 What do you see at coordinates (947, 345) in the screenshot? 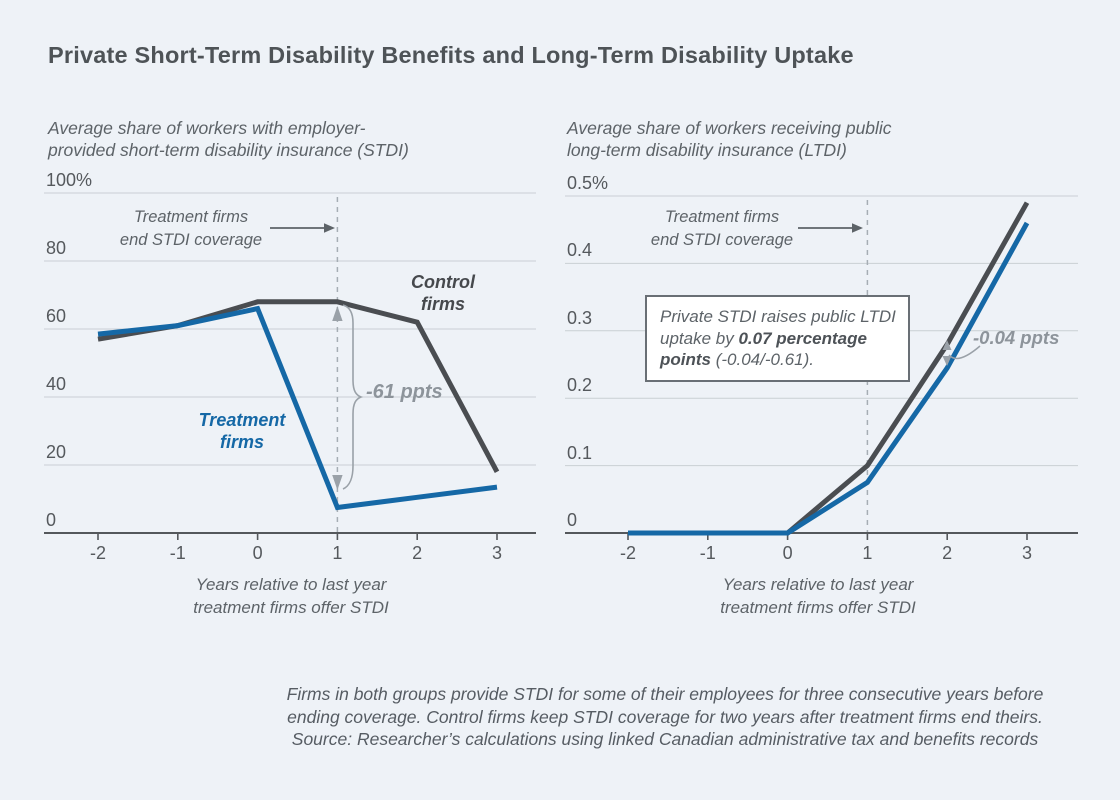
I see `mini-arrow-up-icon` at bounding box center [947, 345].